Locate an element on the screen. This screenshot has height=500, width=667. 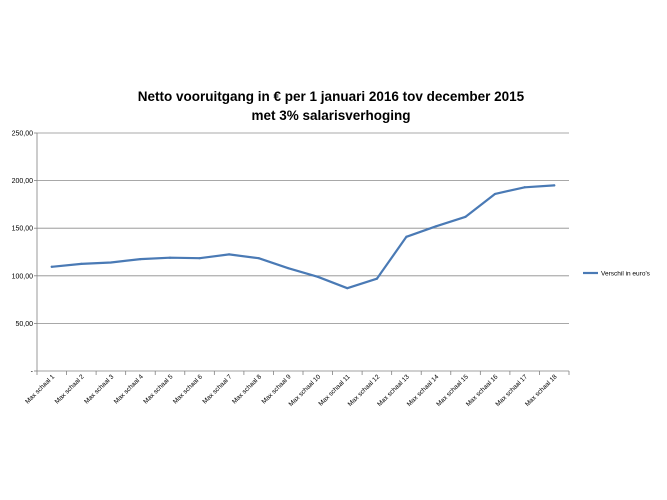
legend: Verschil in euro's is located at coordinates (617, 274).